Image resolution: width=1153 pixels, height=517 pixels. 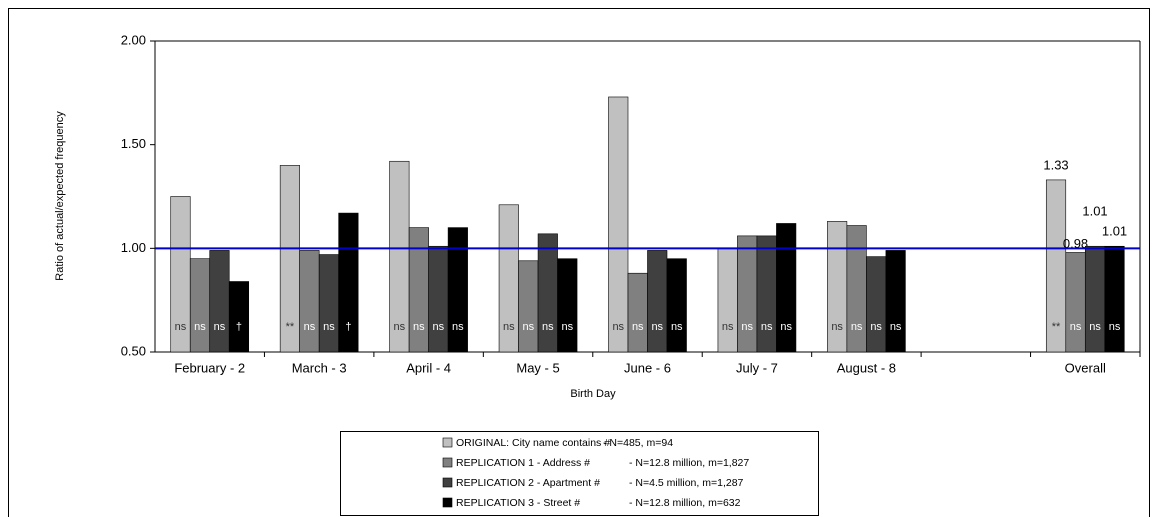 What do you see at coordinates (133, 39) in the screenshot?
I see `y-tick-label: 2.00` at bounding box center [133, 39].